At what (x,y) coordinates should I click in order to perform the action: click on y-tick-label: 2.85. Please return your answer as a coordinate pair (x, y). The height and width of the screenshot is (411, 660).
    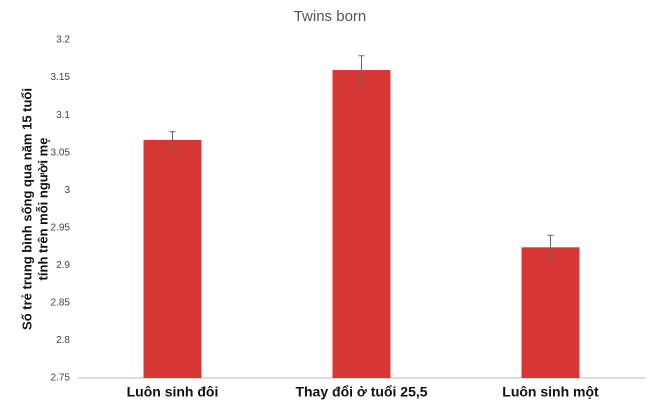
    Looking at the image, I should click on (61, 303).